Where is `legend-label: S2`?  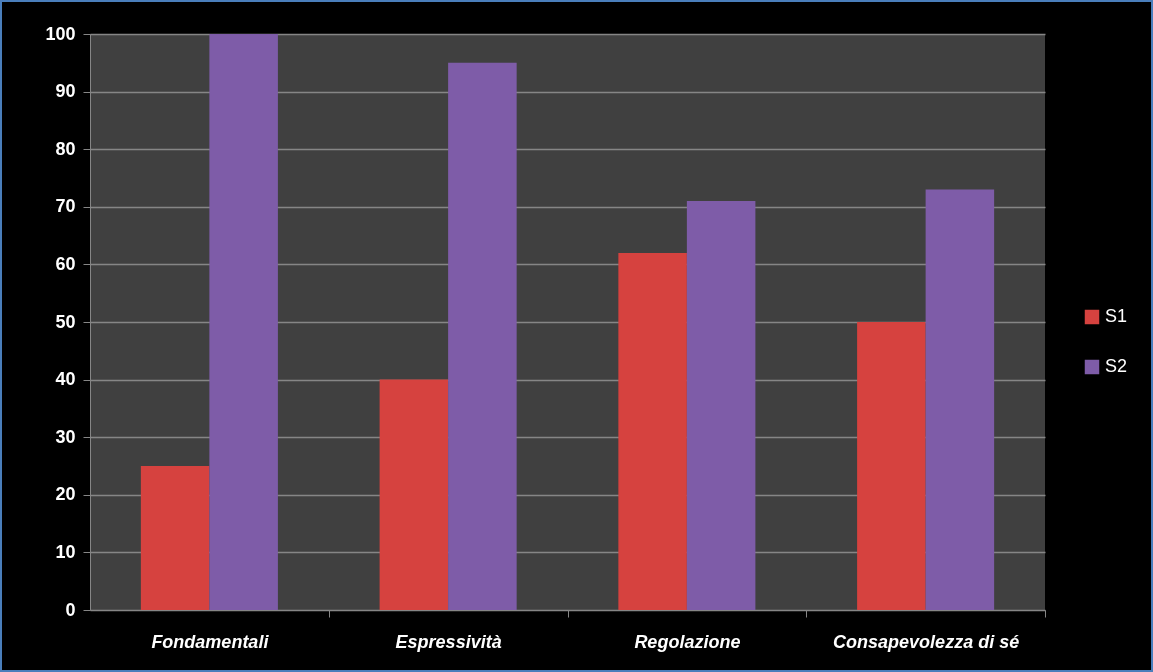 legend-label: S2 is located at coordinates (1116, 366).